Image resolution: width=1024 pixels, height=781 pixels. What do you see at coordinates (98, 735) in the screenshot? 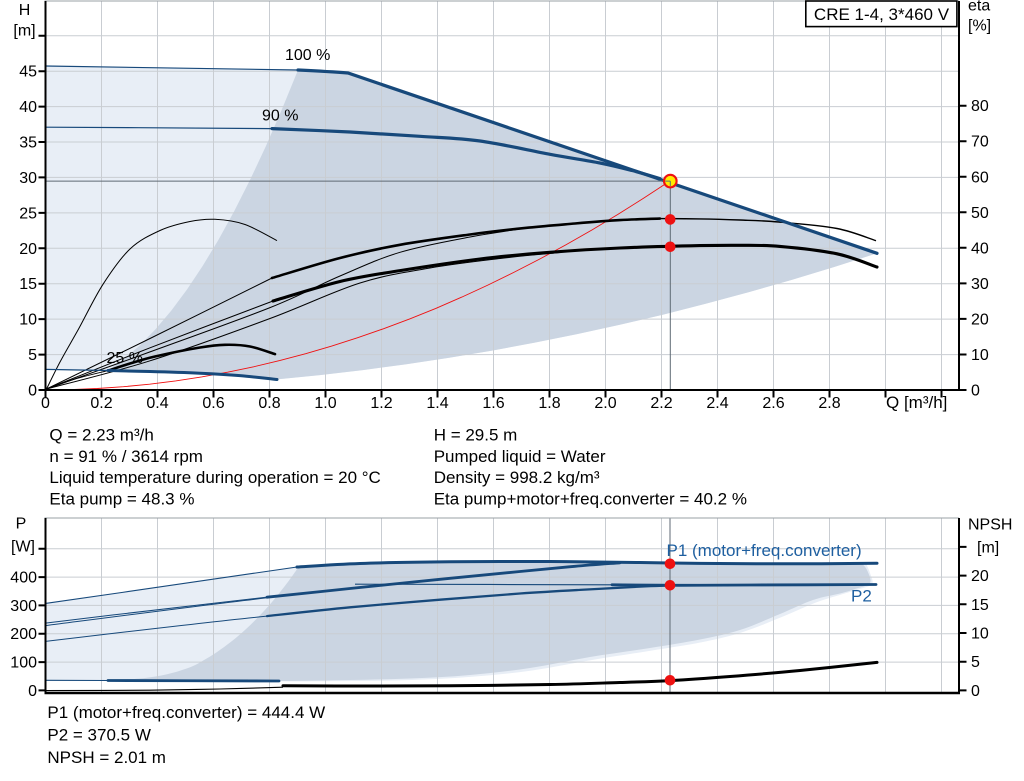
I see `svg-text: P2 = 370.5 W` at bounding box center [98, 735].